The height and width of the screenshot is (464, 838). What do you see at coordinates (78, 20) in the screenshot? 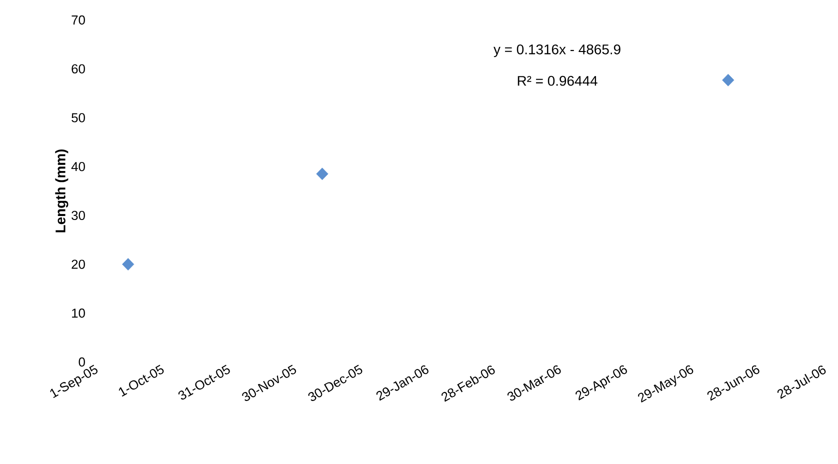
I see `y-tick-label: 70` at bounding box center [78, 20].